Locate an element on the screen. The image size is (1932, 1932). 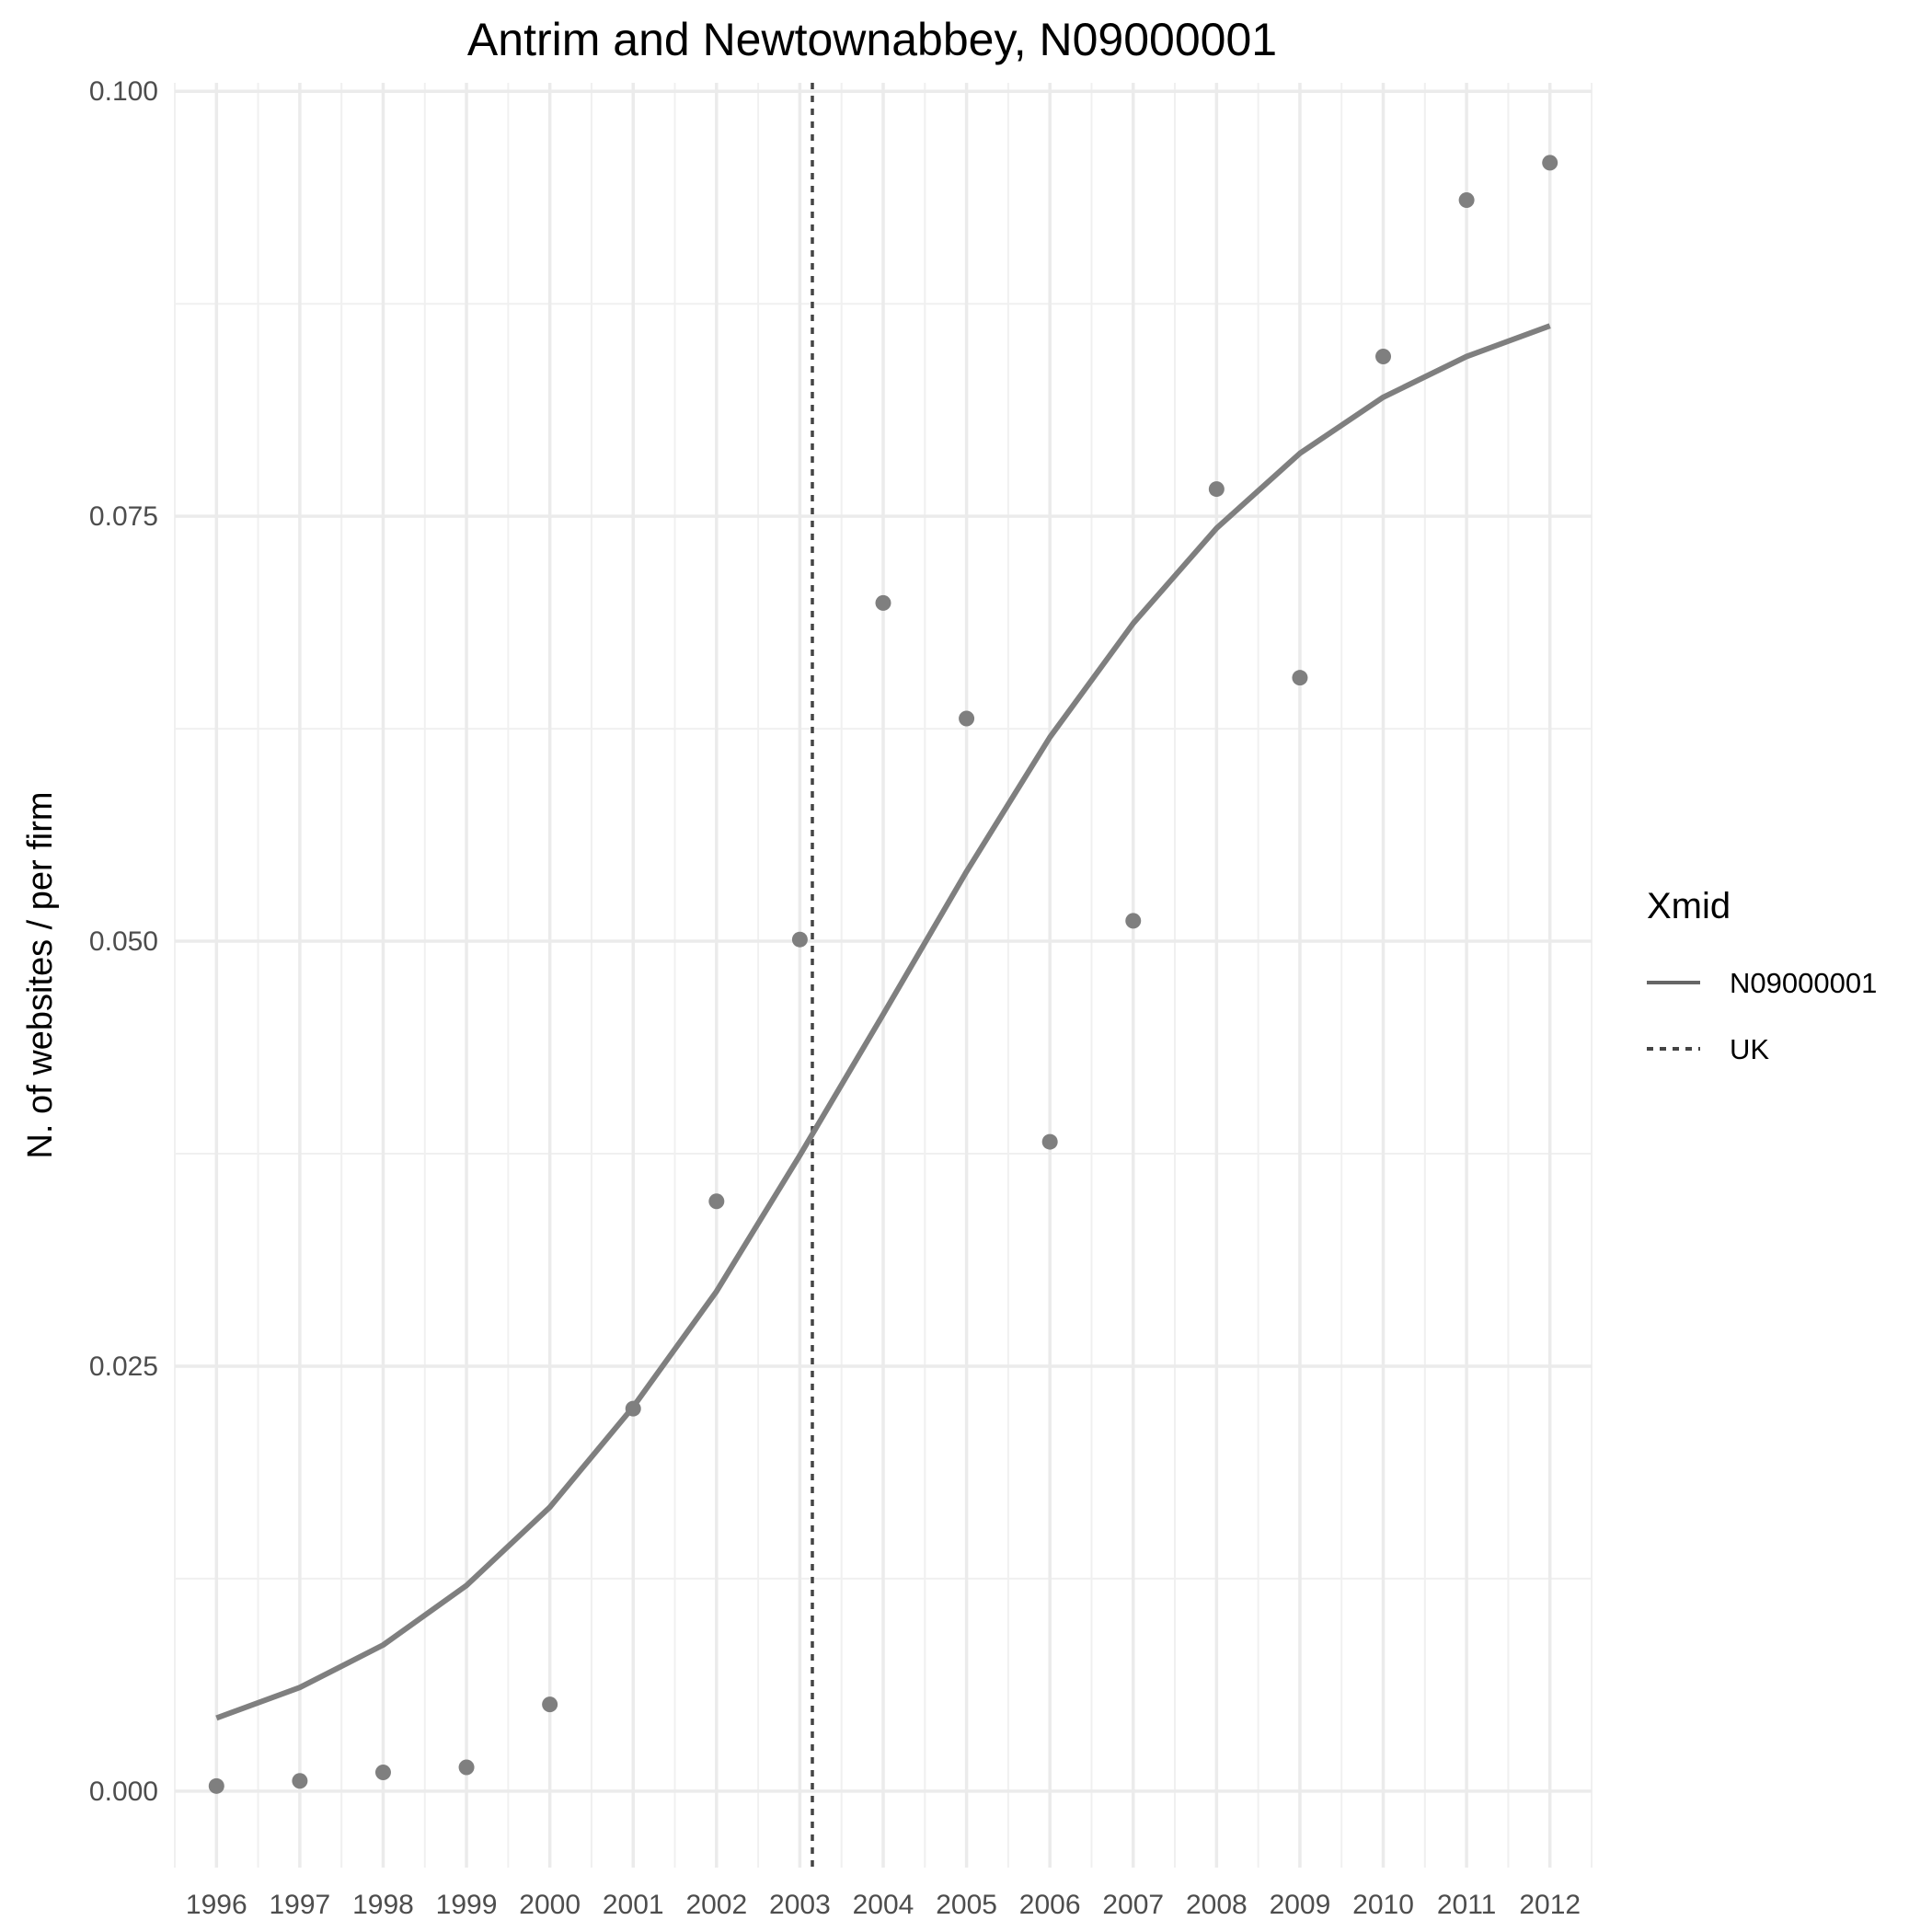
x-tick-label: 1996 is located at coordinates (216, 1905).